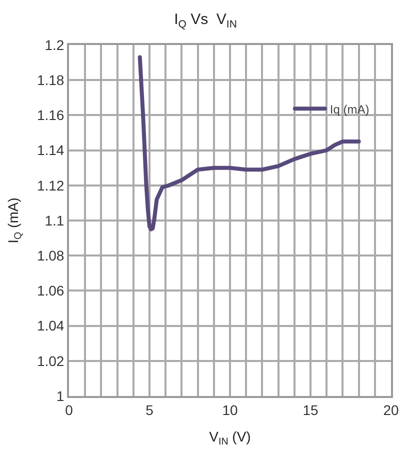 This screenshot has height=455, width=411. I want to click on x-tick-label: 15, so click(310, 410).